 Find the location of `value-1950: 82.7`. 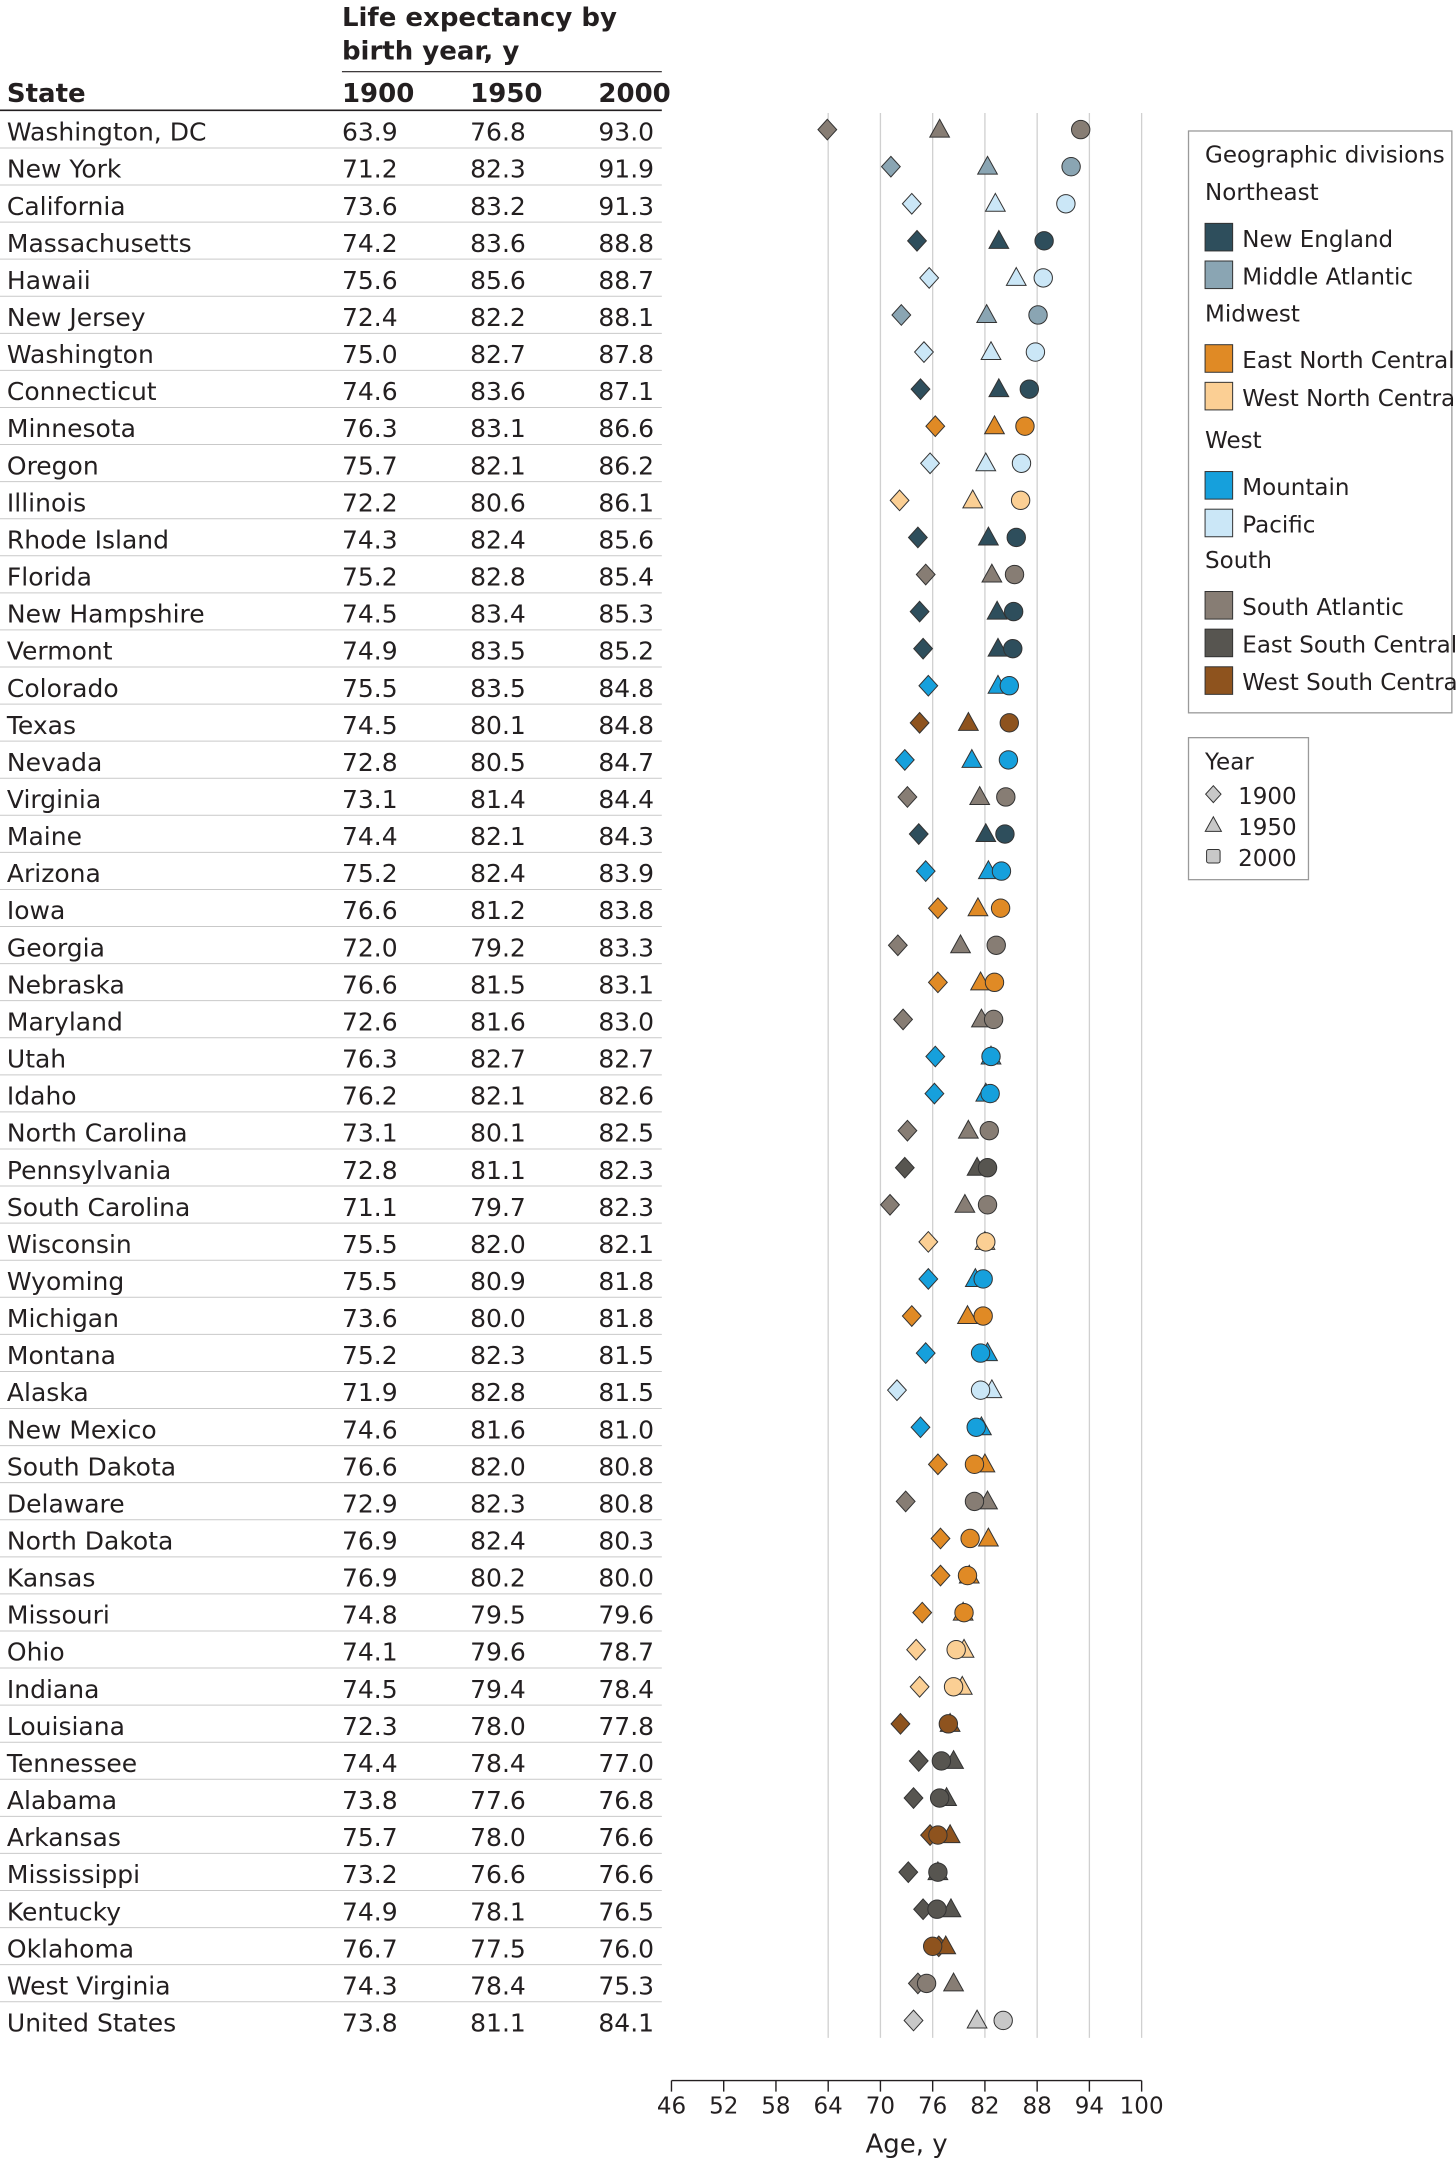

value-1950: 82.7 is located at coordinates (498, 1059).